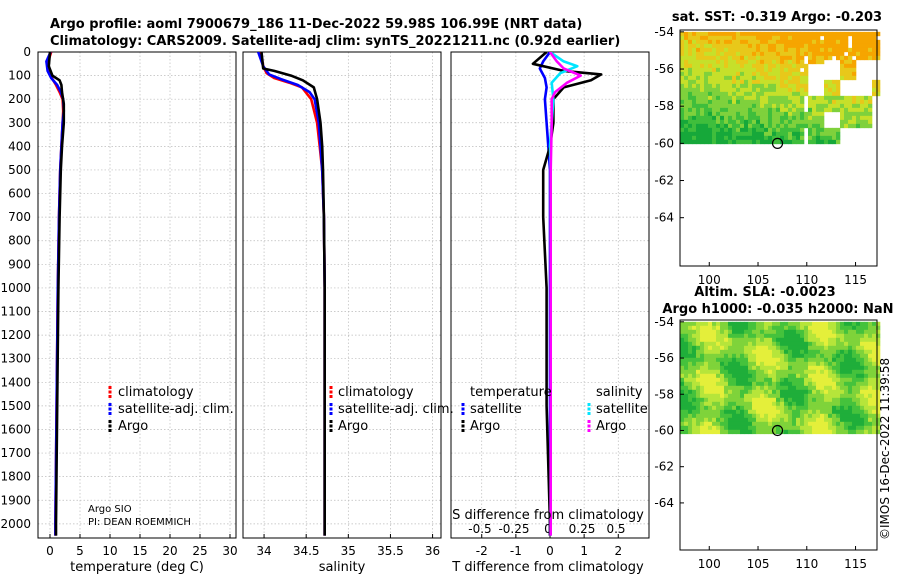 The height and width of the screenshot is (580, 900). What do you see at coordinates (19, 99) in the screenshot?
I see `depth-tick-label: 200` at bounding box center [19, 99].